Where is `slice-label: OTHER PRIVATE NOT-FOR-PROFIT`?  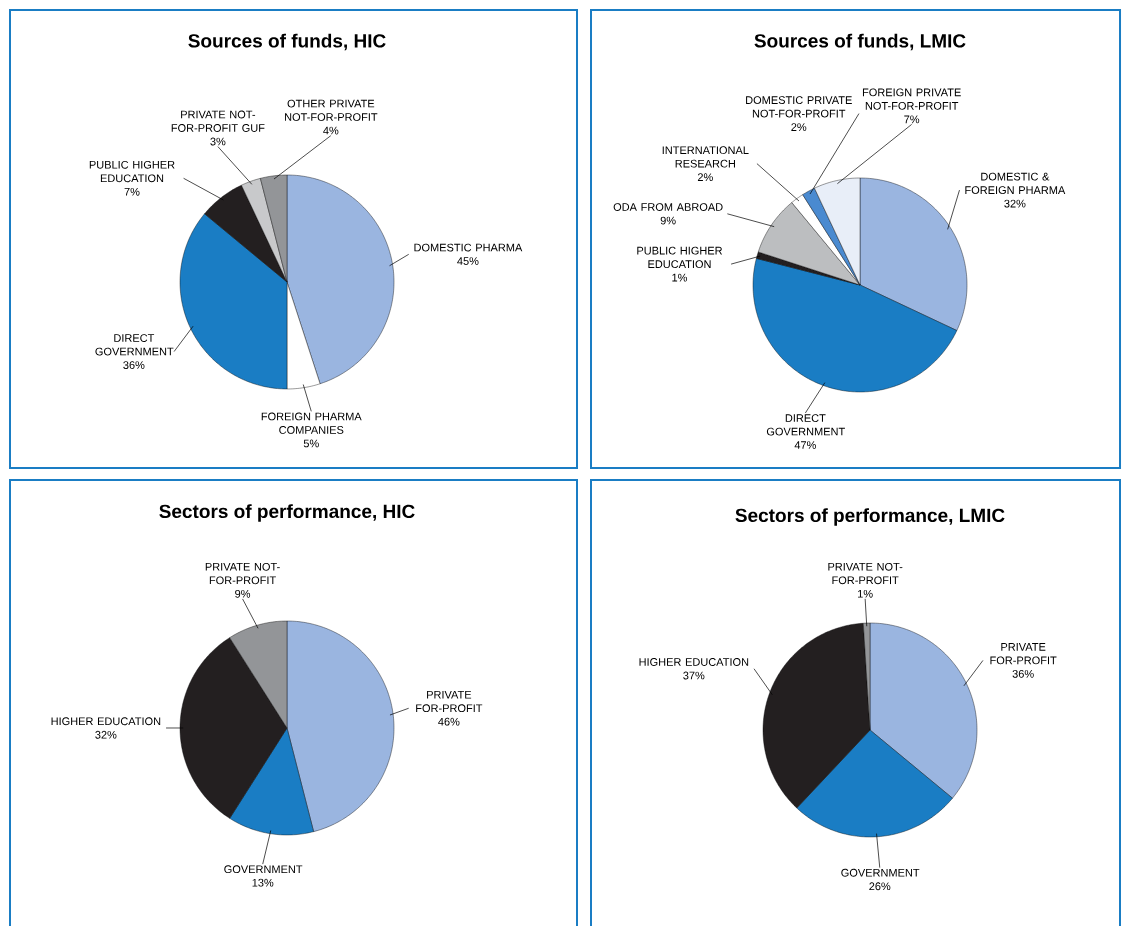
slice-label: OTHER PRIVATE NOT-FOR-PROFIT is located at coordinates (331, 110).